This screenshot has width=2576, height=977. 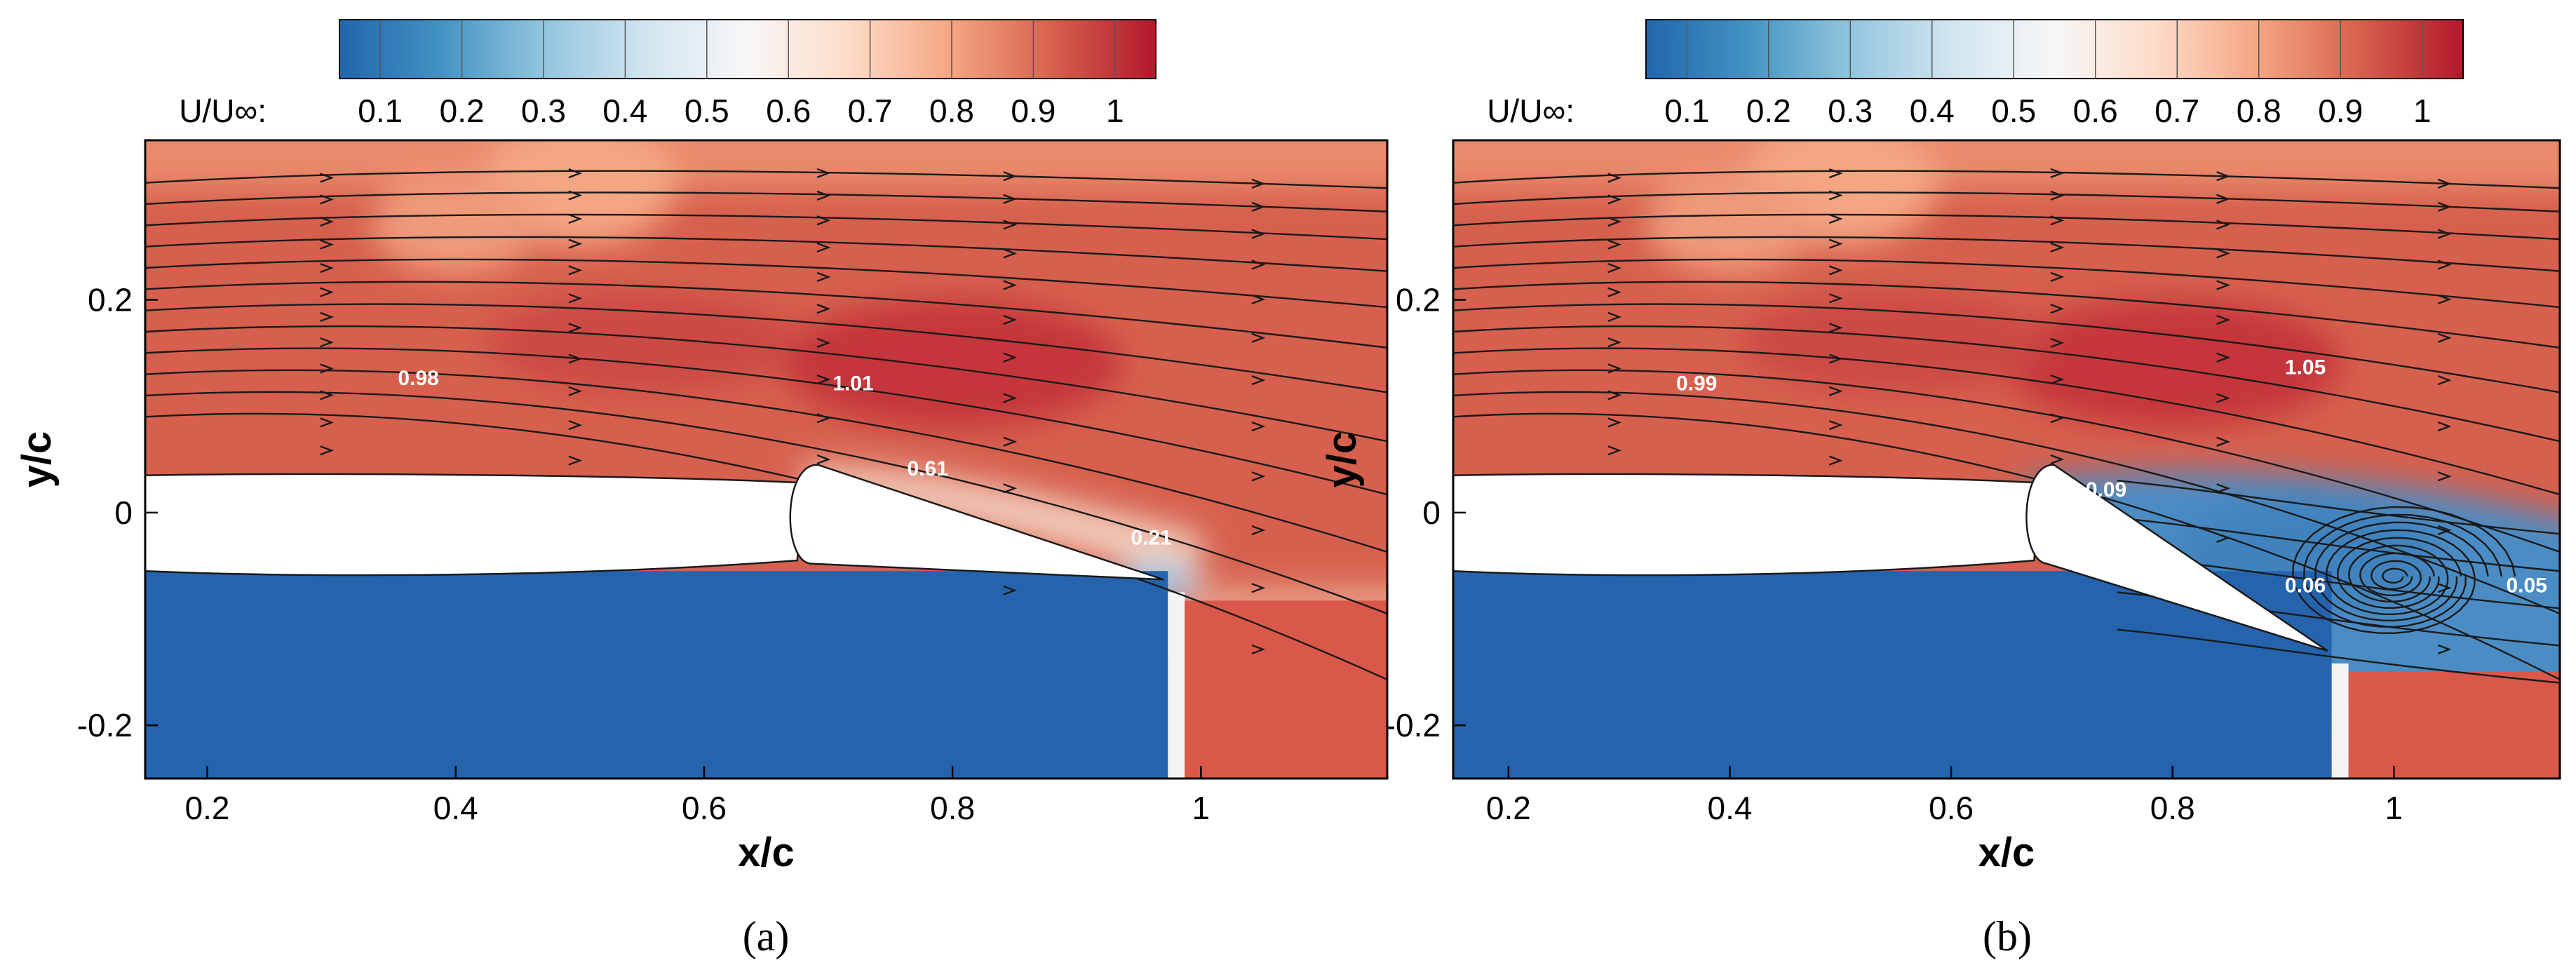 I want to click on value-annotation: 1.01, so click(x=852, y=383).